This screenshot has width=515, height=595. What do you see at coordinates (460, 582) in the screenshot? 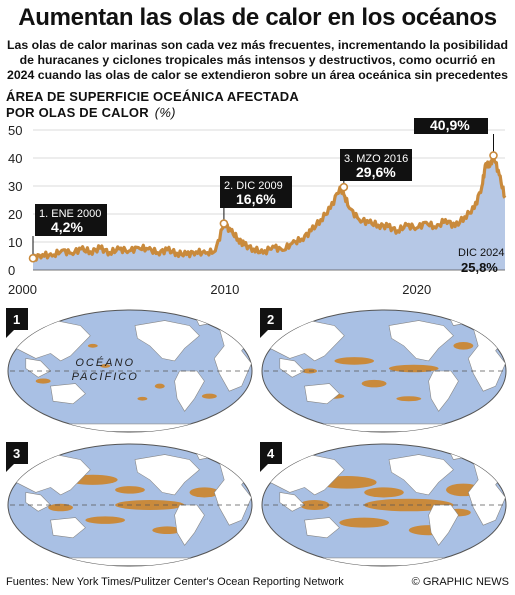
I see `credit-note: © GRAPHIC NEWS` at bounding box center [460, 582].